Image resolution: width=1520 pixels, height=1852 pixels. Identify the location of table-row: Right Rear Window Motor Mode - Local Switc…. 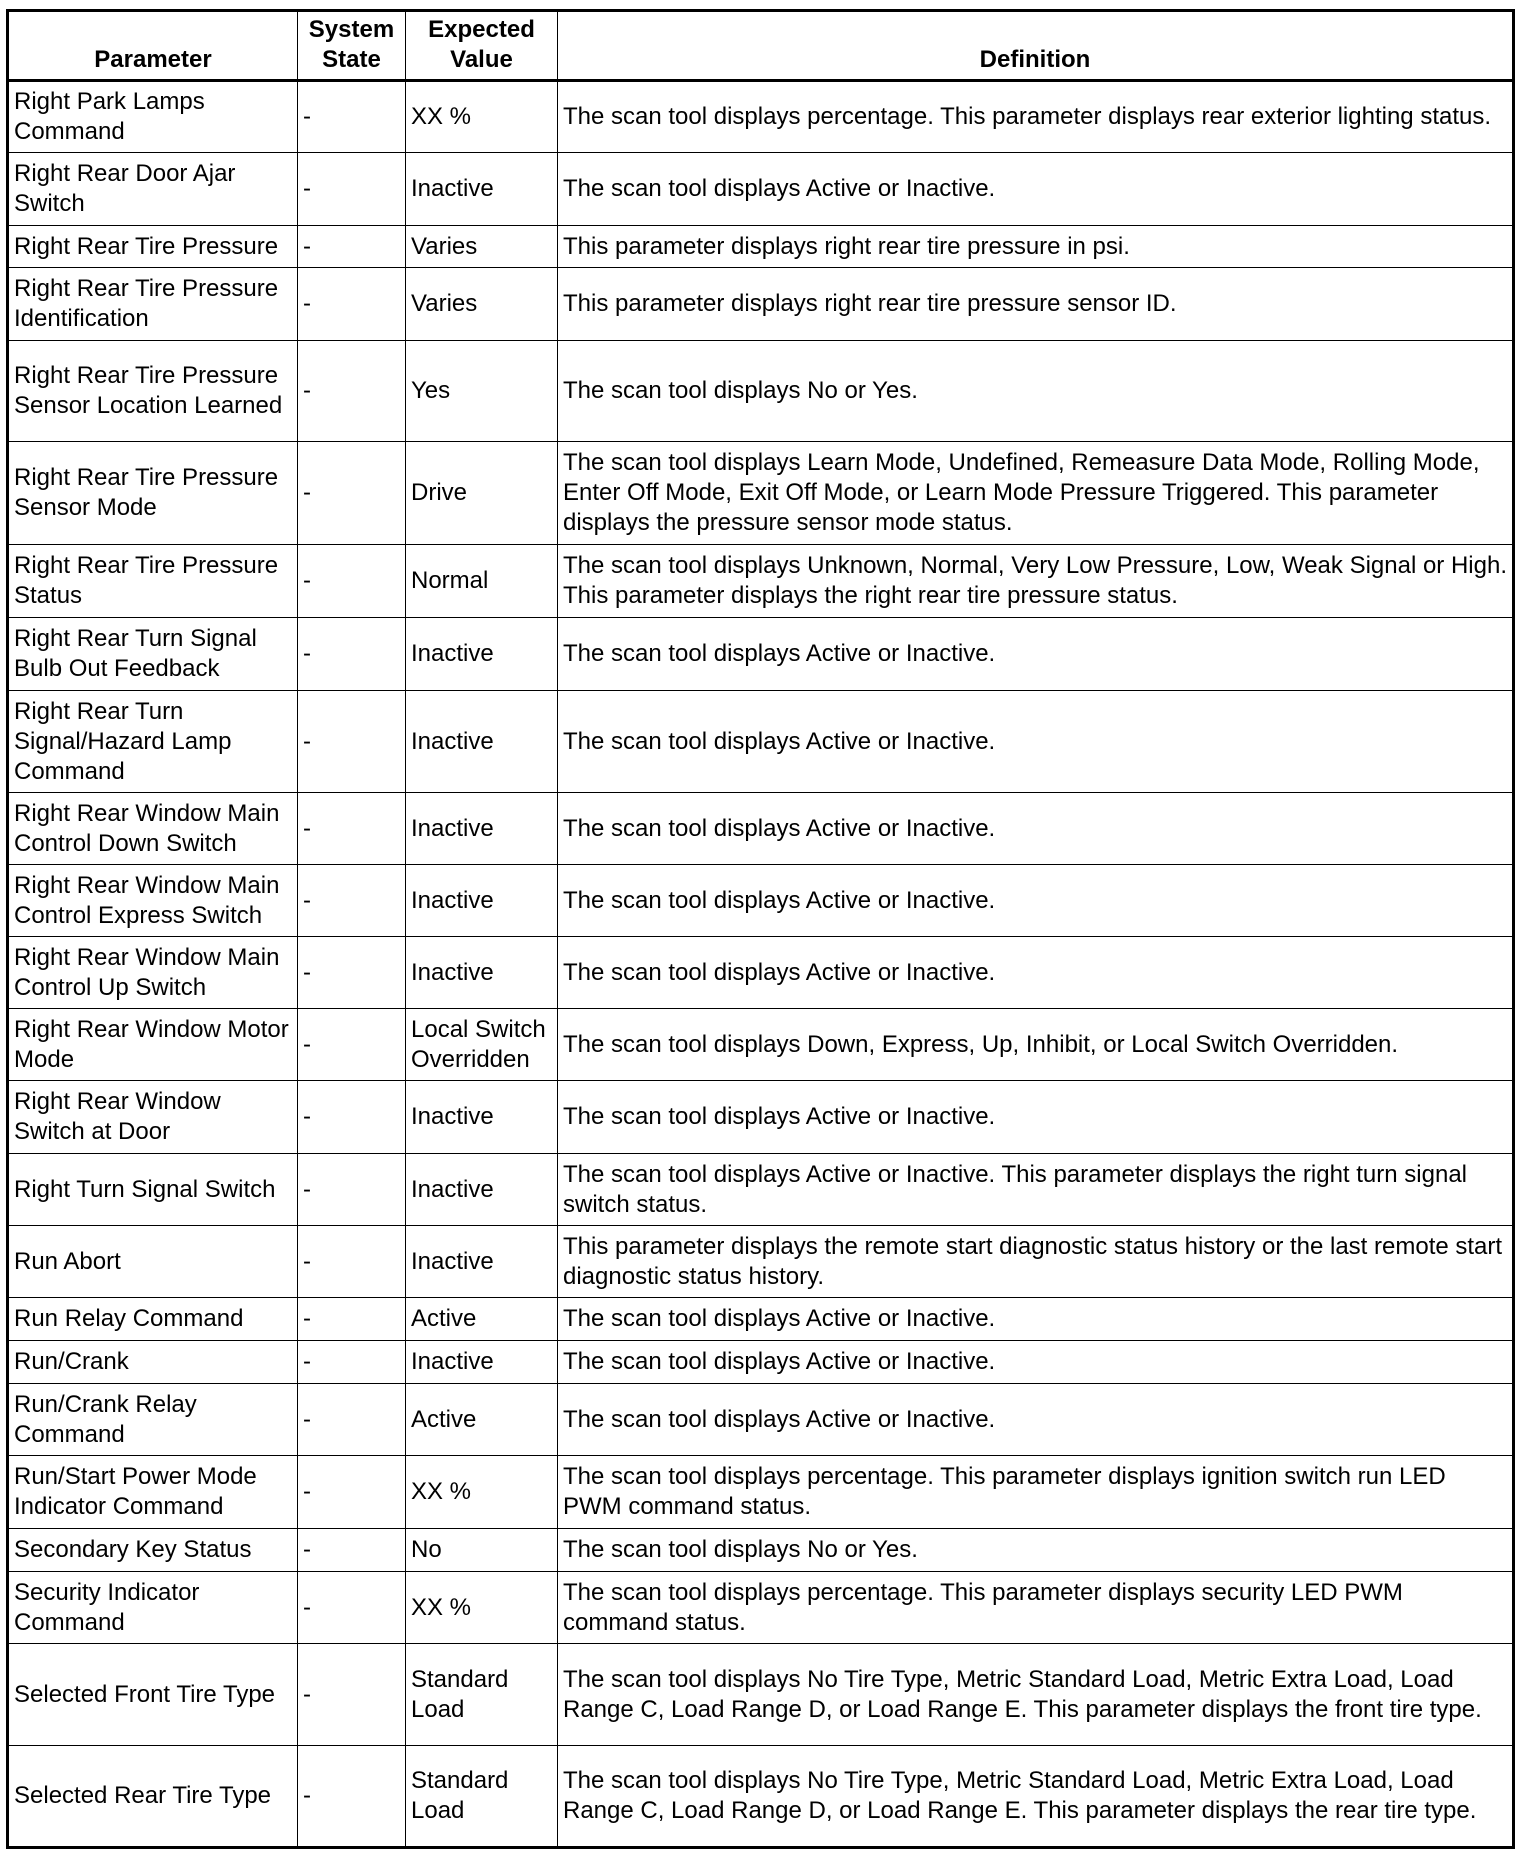
(760, 1044).